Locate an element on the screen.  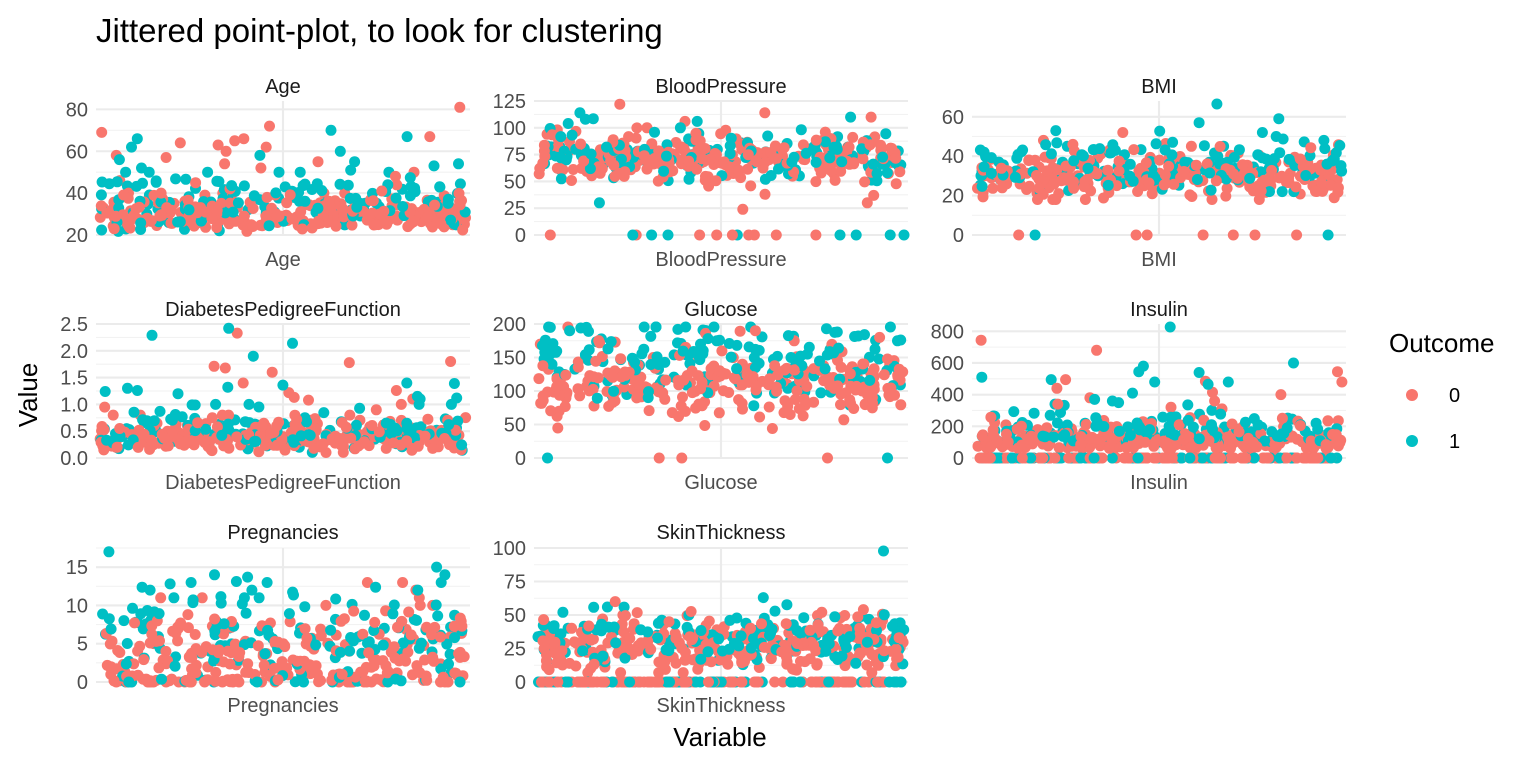
y-tick-label: 0 is located at coordinates (958, 459).